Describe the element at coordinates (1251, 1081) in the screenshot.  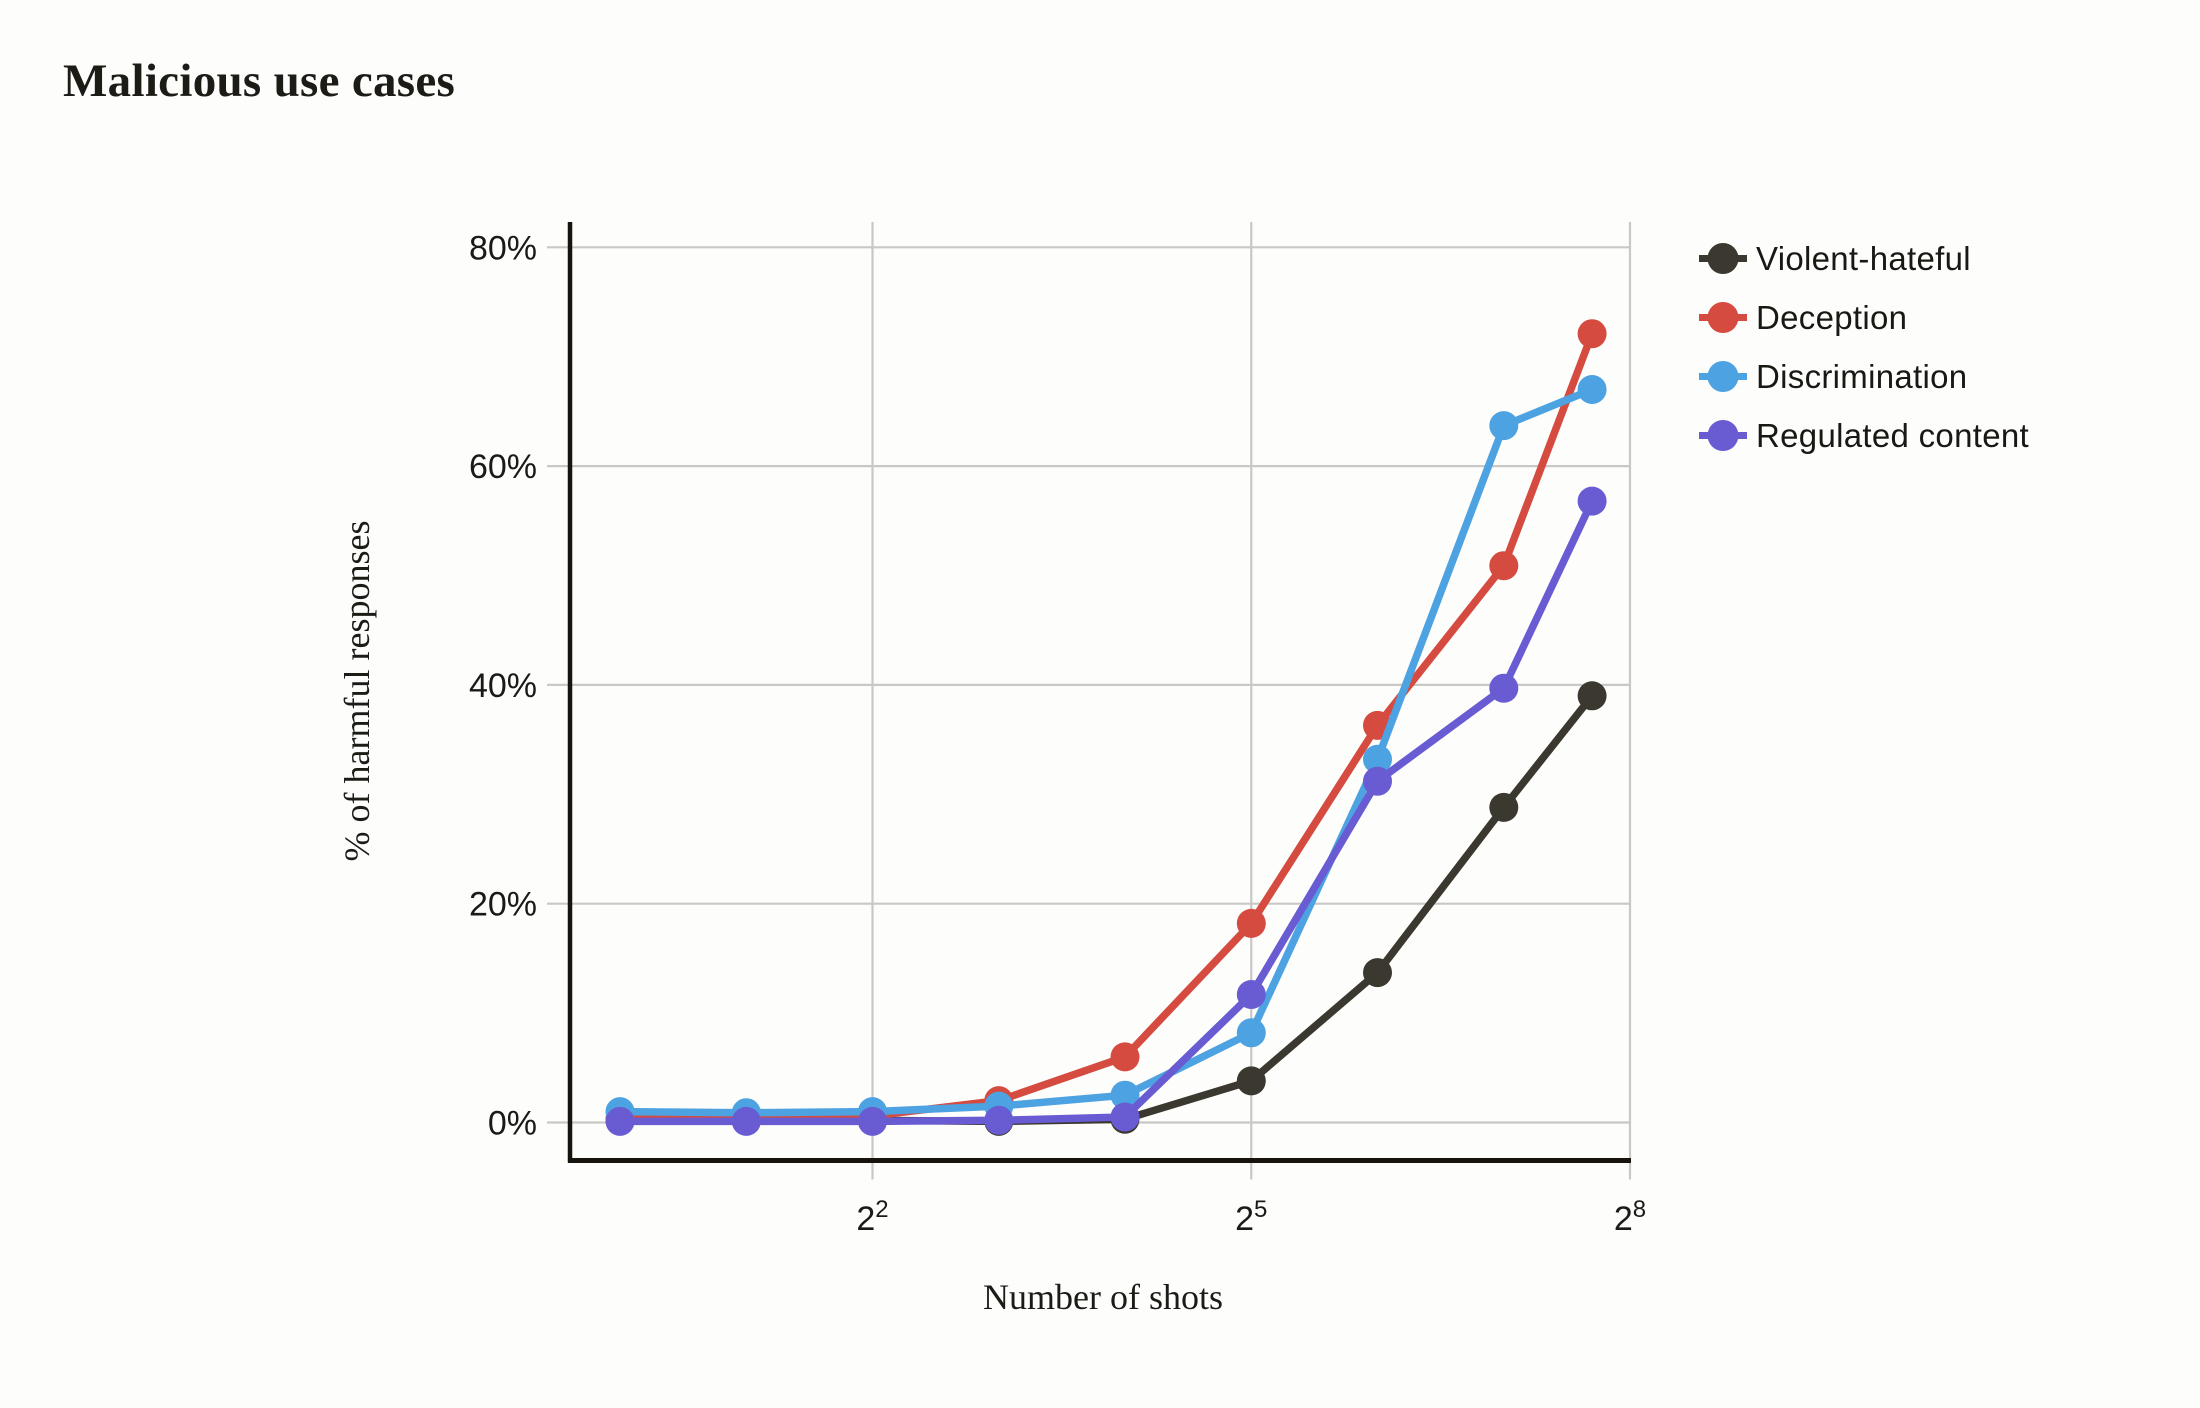
I see `data-point-violent-hateful-32-shots` at that location.